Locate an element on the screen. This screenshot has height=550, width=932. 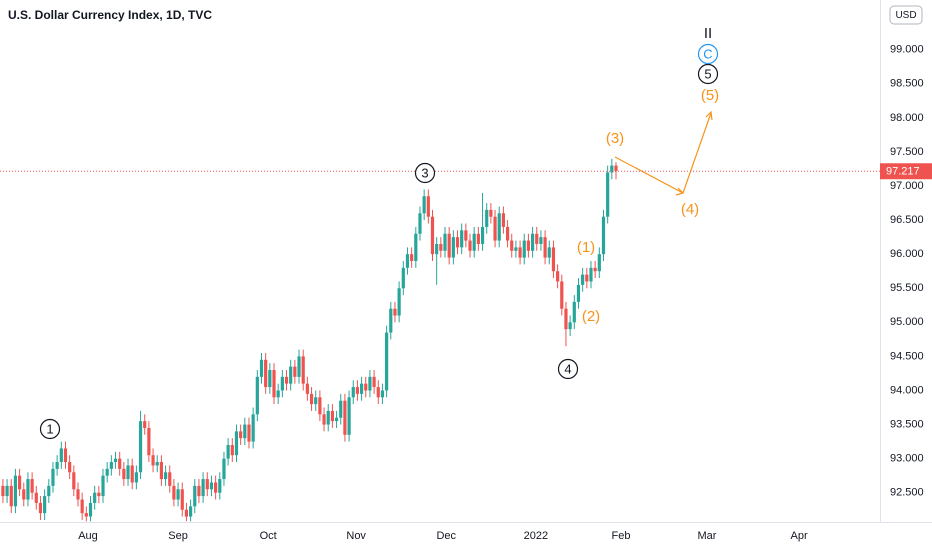
wave-label: (5) is located at coordinates (710, 95).